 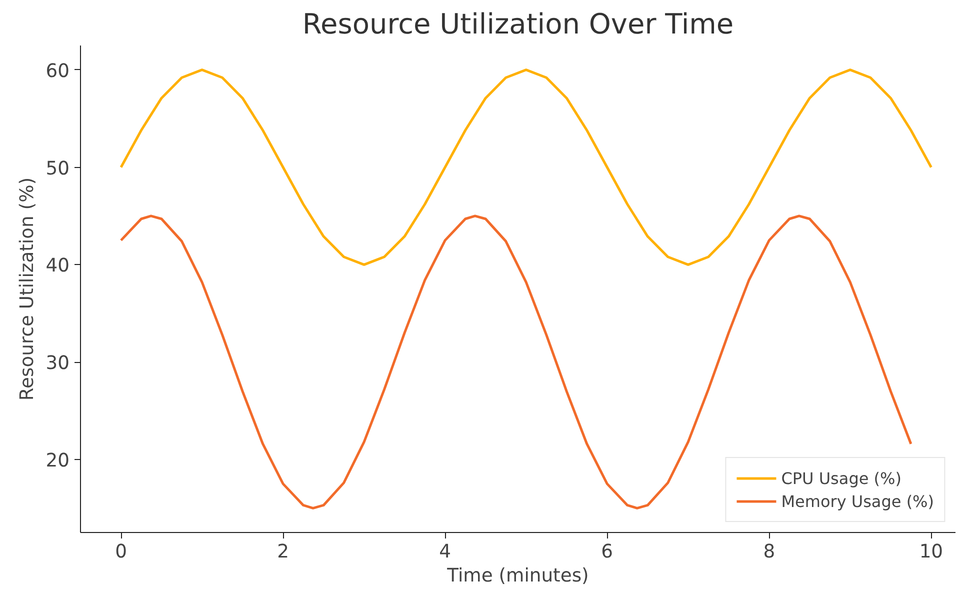 What do you see at coordinates (857, 501) in the screenshot?
I see `legend-label: Memory Usage (%)` at bounding box center [857, 501].